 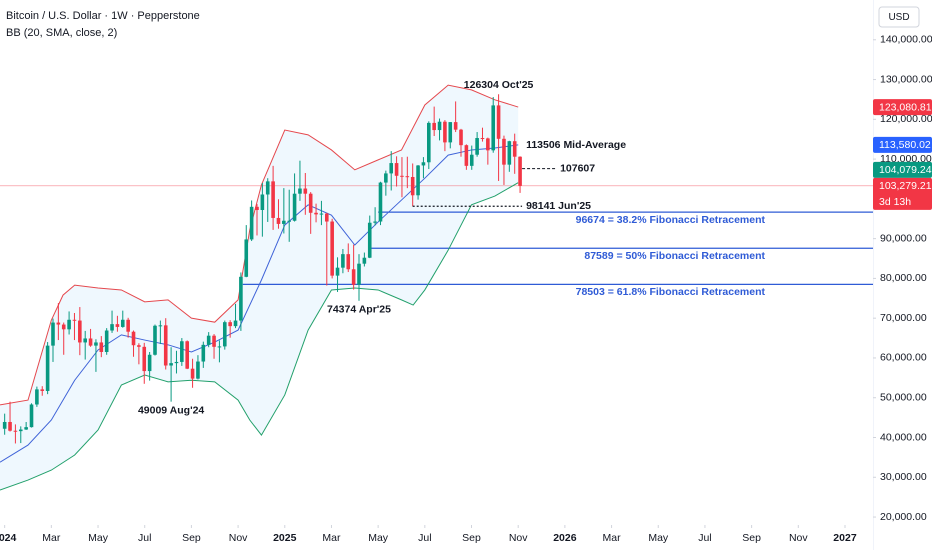 I want to click on annotation: 113506 Mid-Average, so click(x=576, y=145).